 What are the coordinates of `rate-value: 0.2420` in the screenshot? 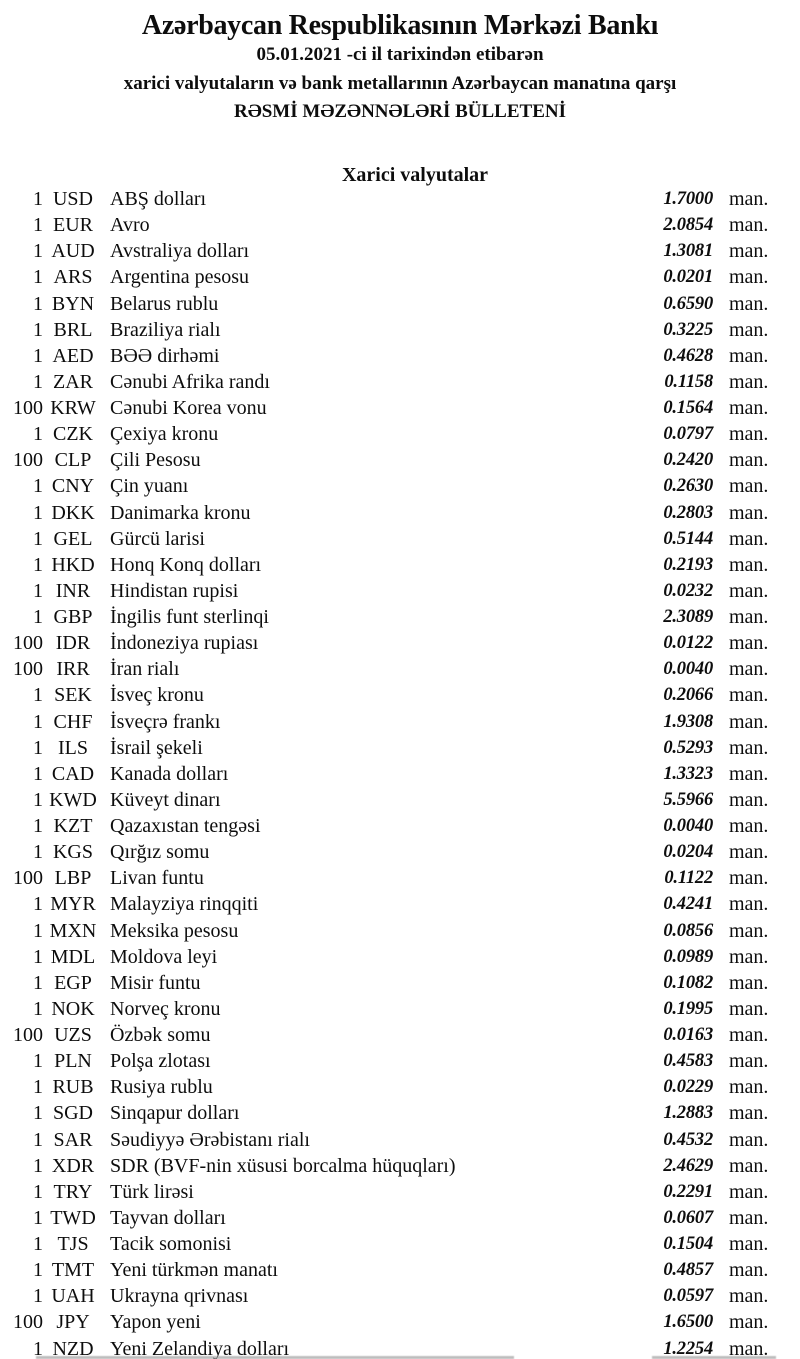 It's located at (688, 460).